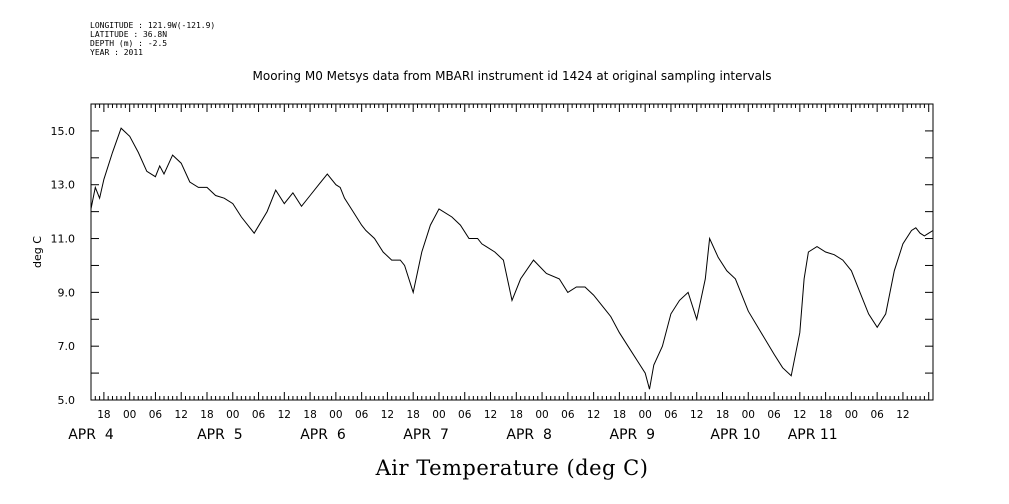  What do you see at coordinates (63, 131) in the screenshot?
I see `y-tick-label: 15.0` at bounding box center [63, 131].